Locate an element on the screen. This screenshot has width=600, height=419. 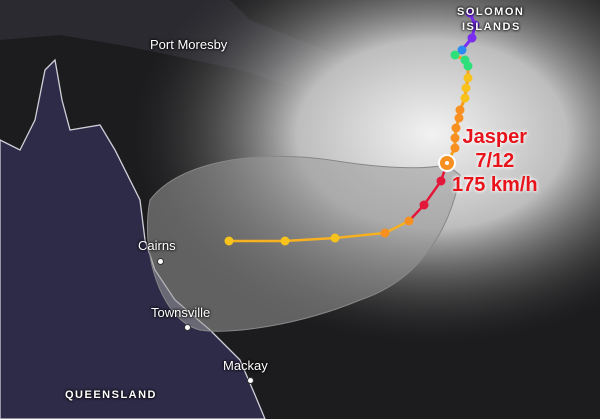
label-townsville: Townsville is located at coordinates (181, 312).